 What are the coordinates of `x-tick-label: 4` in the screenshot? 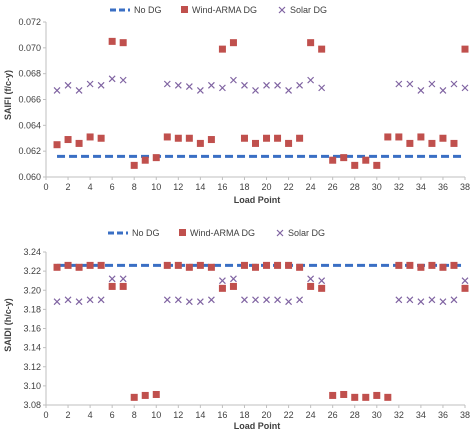 It's located at (90, 415).